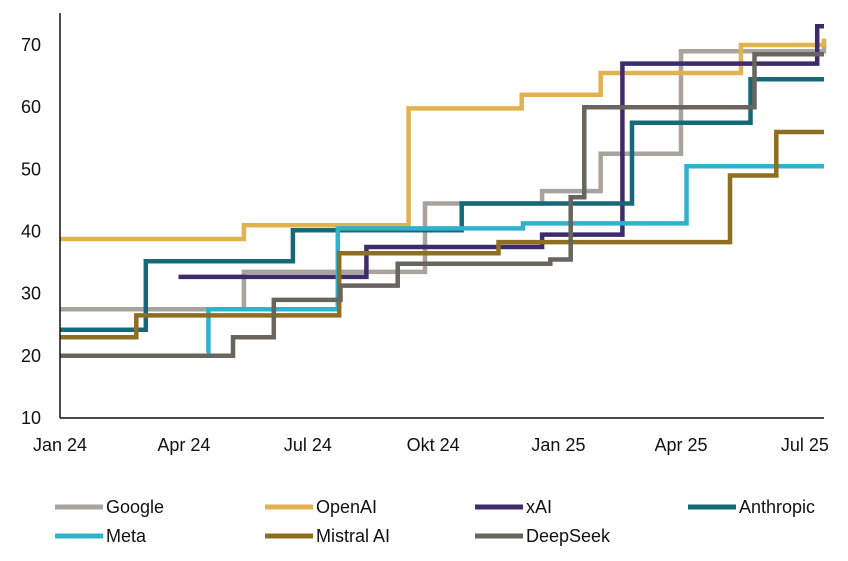 The image size is (848, 561). I want to click on legend-item-anthropic: Anthropic, so click(751, 507).